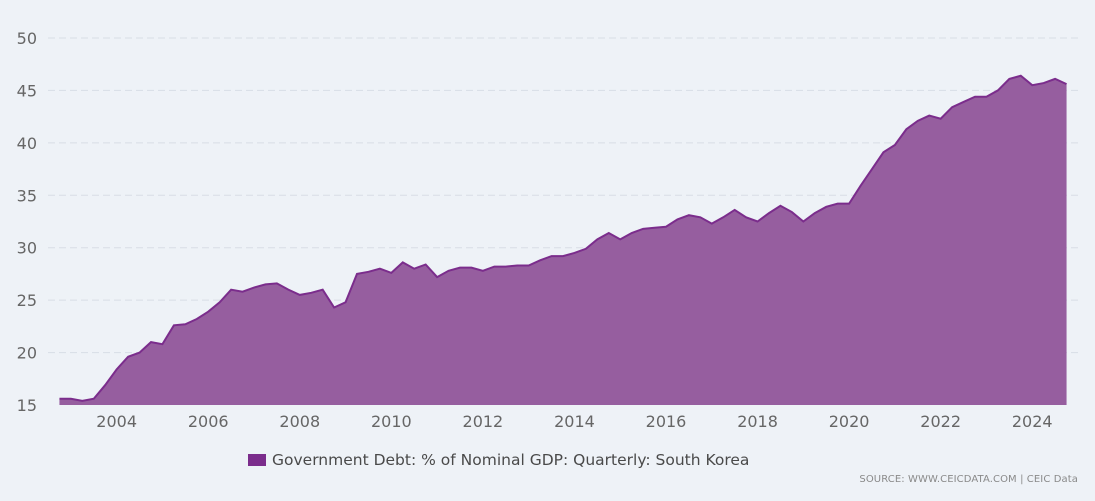 This screenshot has height=501, width=1095. I want to click on y-tick-label: 15, so click(27, 405).